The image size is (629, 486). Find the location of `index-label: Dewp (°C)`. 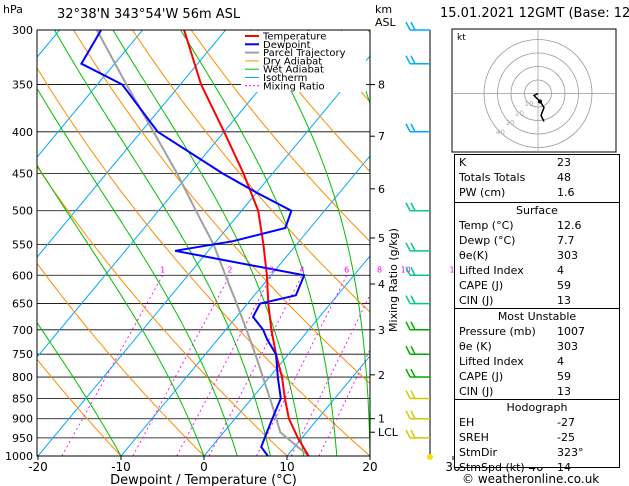

index-label: Dewp (°C) is located at coordinates (487, 240).